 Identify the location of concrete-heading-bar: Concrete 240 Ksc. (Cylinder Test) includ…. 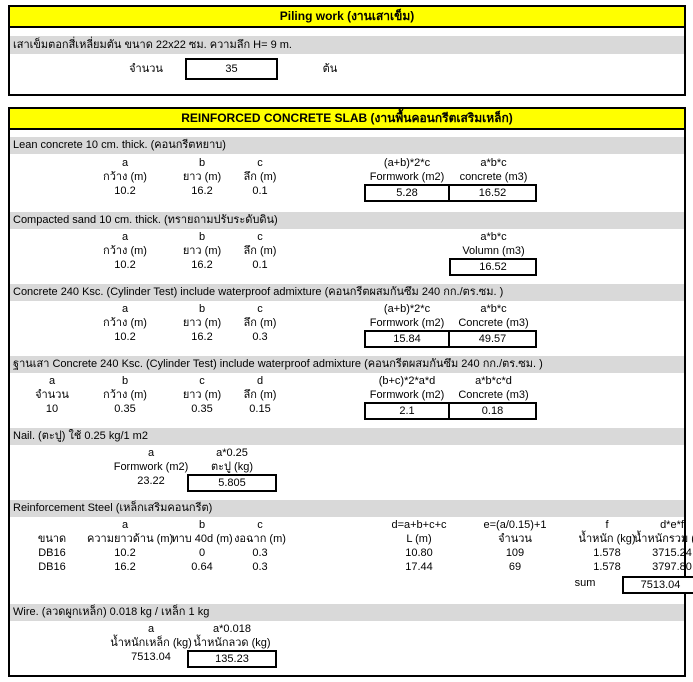
(347, 292).